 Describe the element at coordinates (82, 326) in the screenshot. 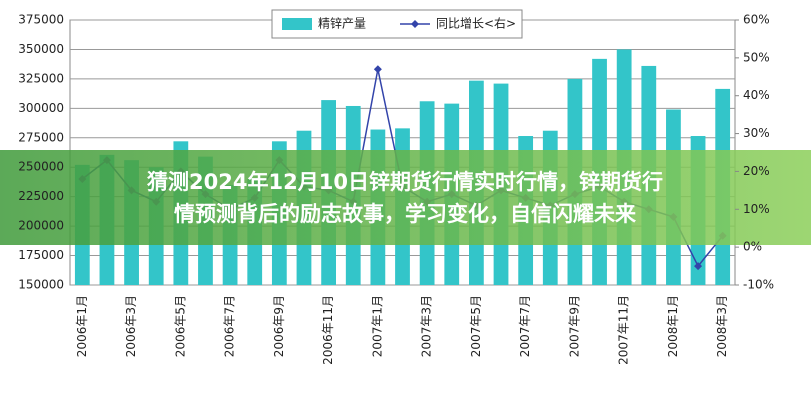

I see `x-tick-label: 2006年1月` at that location.